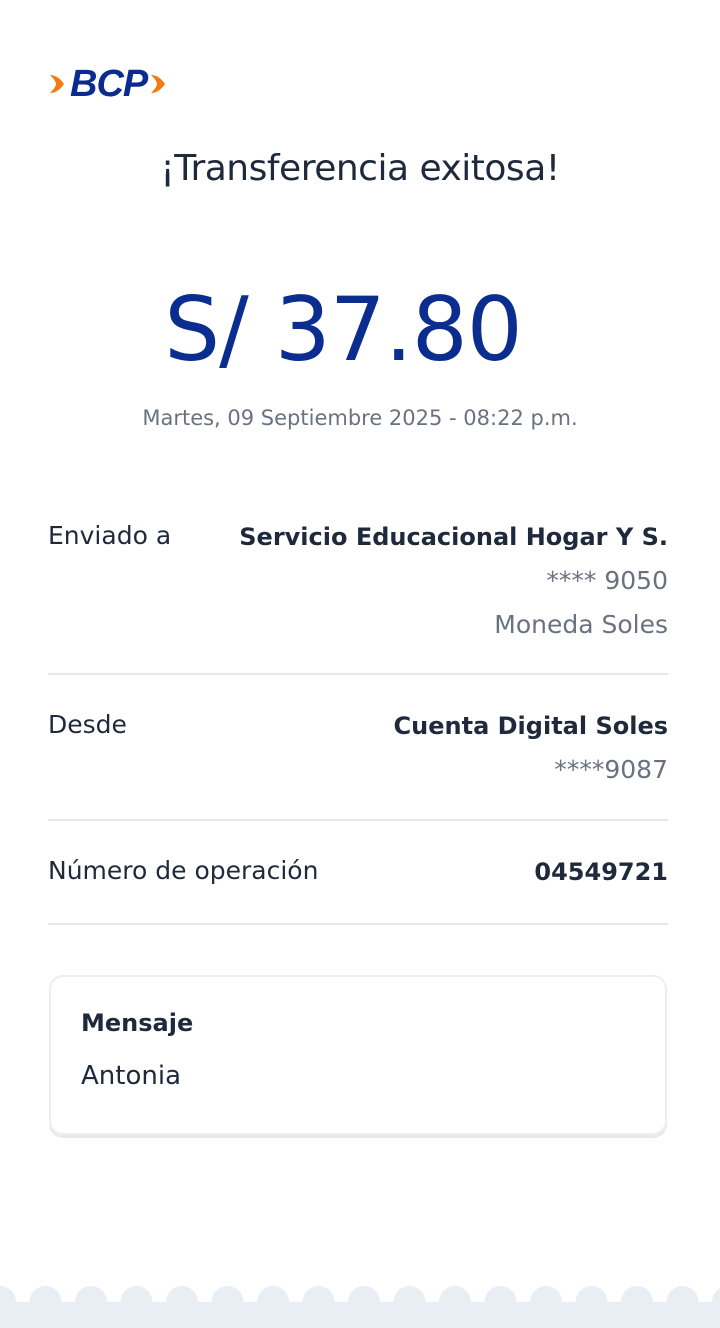 This screenshot has width=720, height=1328. What do you see at coordinates (581, 624) in the screenshot?
I see `recipient-currency: Moneda Soles` at bounding box center [581, 624].